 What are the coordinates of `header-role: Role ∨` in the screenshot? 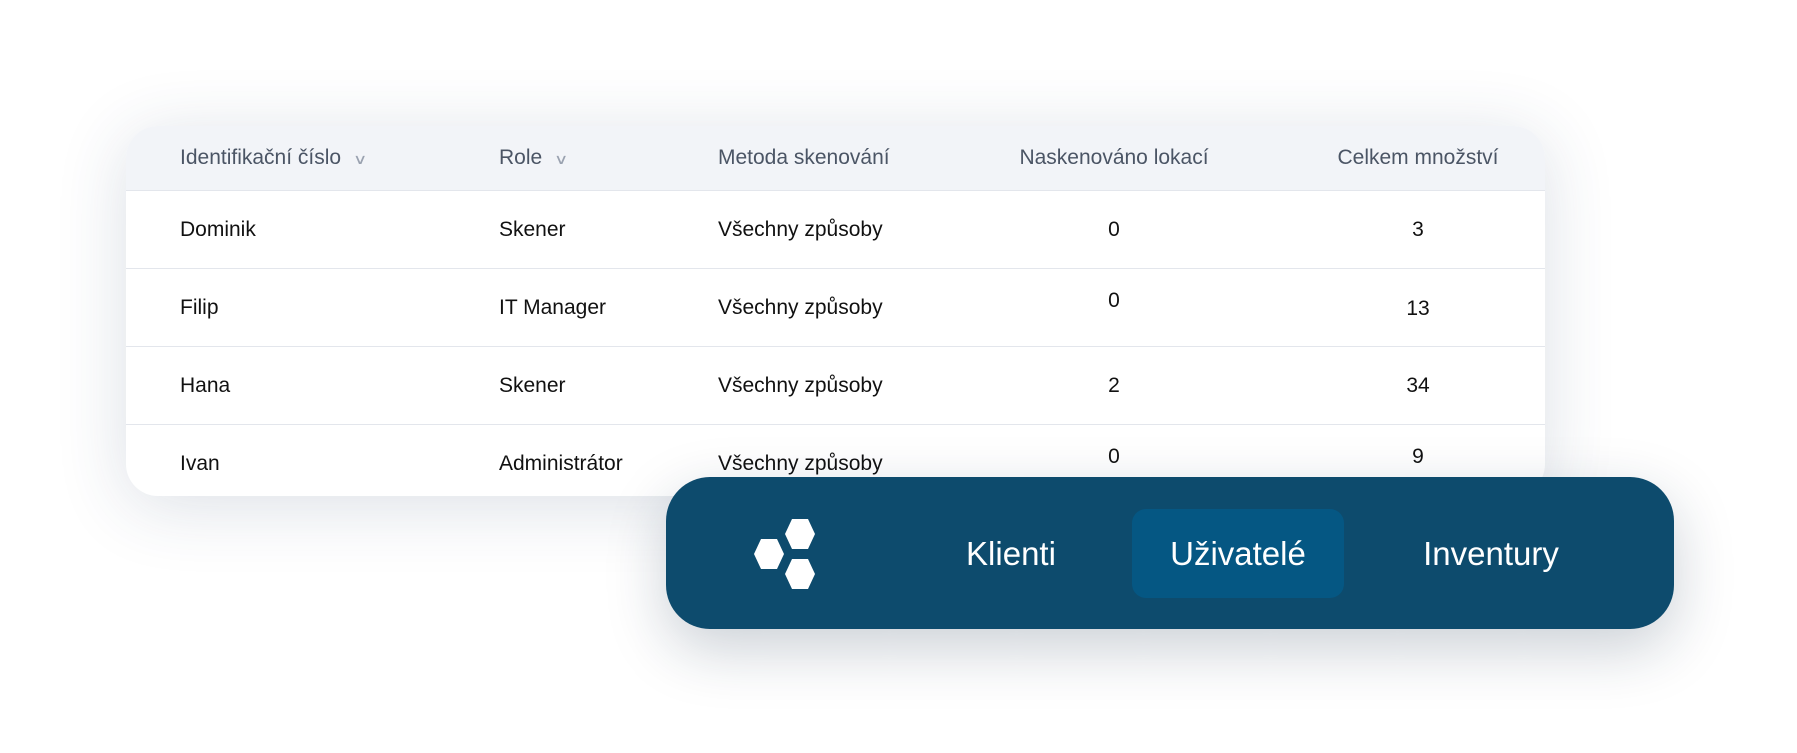 It's located at (534, 158).